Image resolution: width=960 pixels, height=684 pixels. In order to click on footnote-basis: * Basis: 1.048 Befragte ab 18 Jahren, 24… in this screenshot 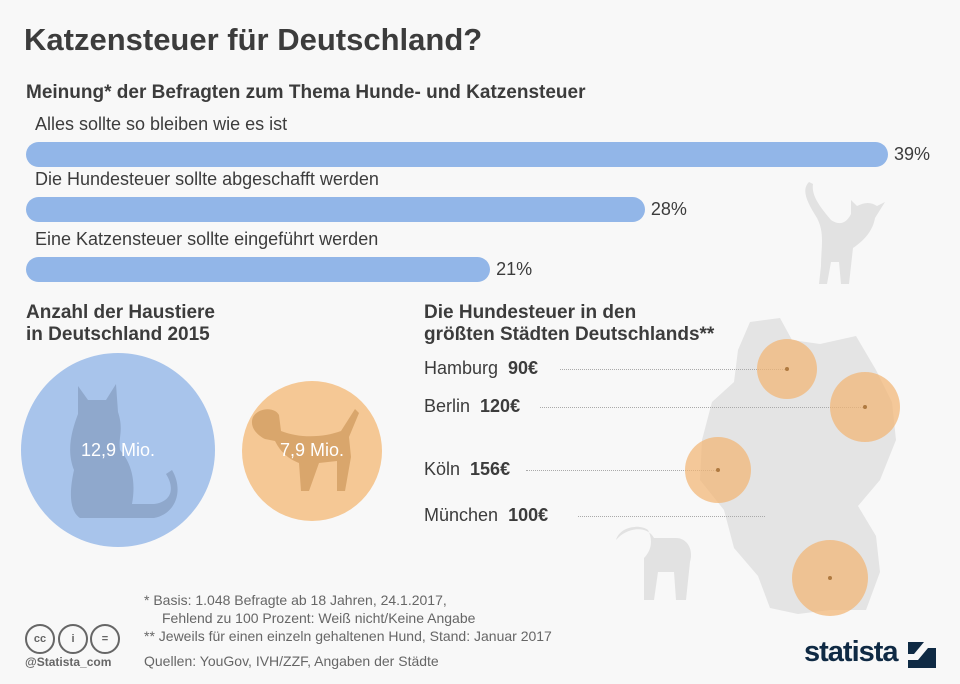, I will do `click(295, 600)`.